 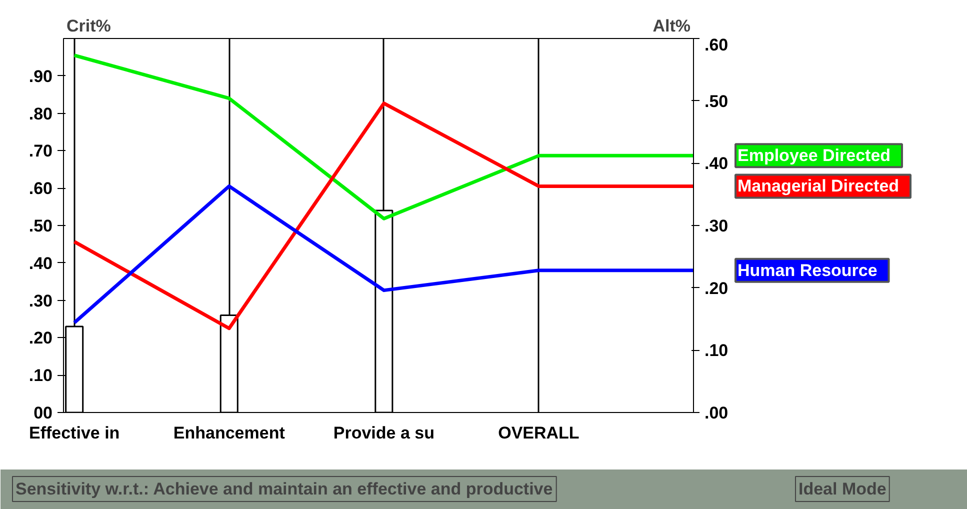 I want to click on text: Sensitivity w.r.t.: Achieve and maintain an effective and productive, so click(x=284, y=489).